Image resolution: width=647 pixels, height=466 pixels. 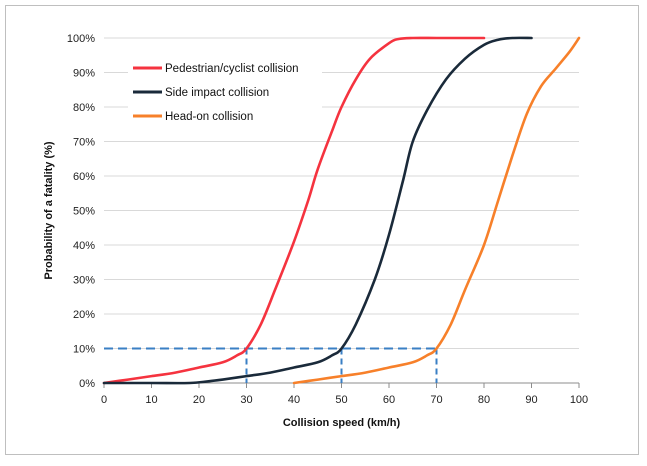 I want to click on x-tick-label: 30, so click(x=246, y=400).